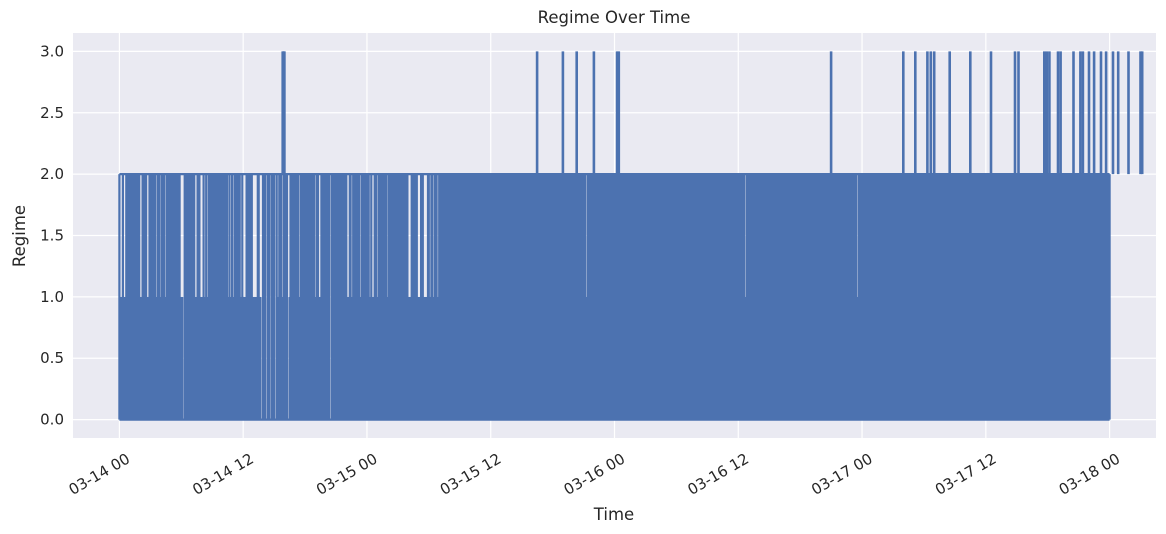 The image size is (1166, 534). Describe the element at coordinates (52, 420) in the screenshot. I see `y-tick-label: 0.0` at that location.